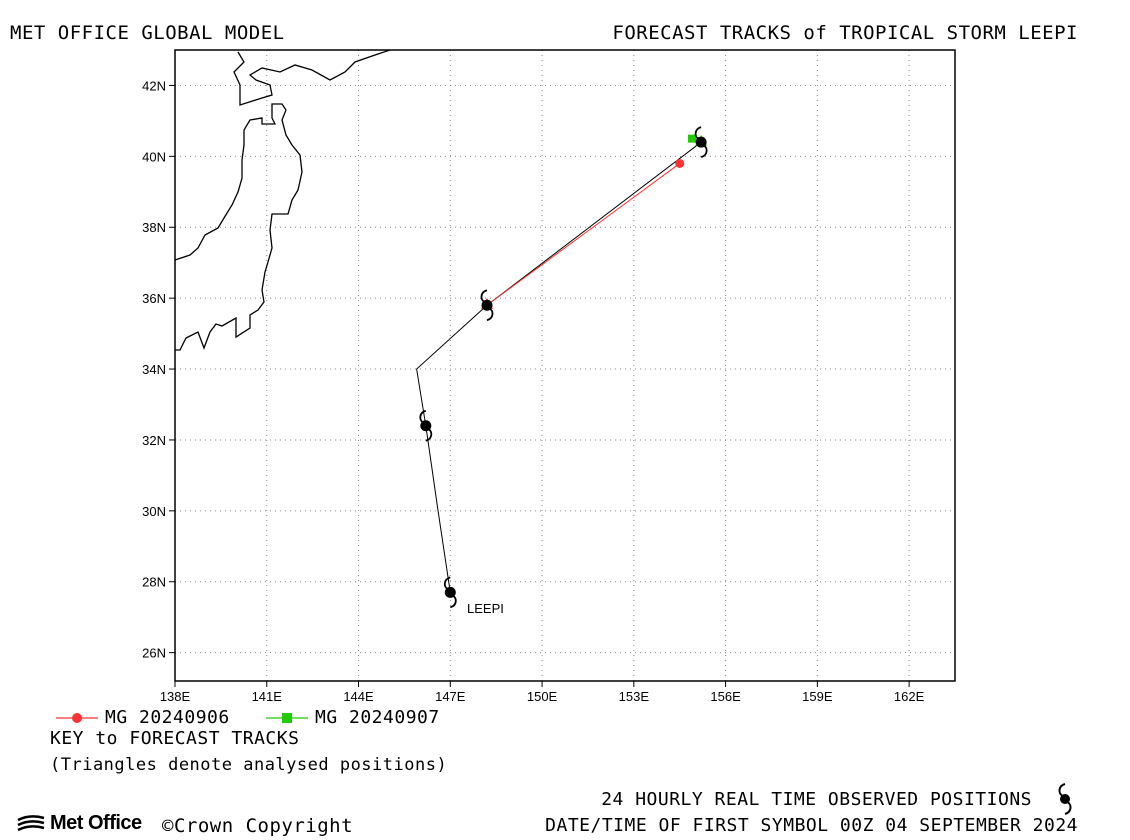 The height and width of the screenshot is (840, 1130). What do you see at coordinates (1065, 799) in the screenshot?
I see `tropical-storm-symbol-icon` at bounding box center [1065, 799].